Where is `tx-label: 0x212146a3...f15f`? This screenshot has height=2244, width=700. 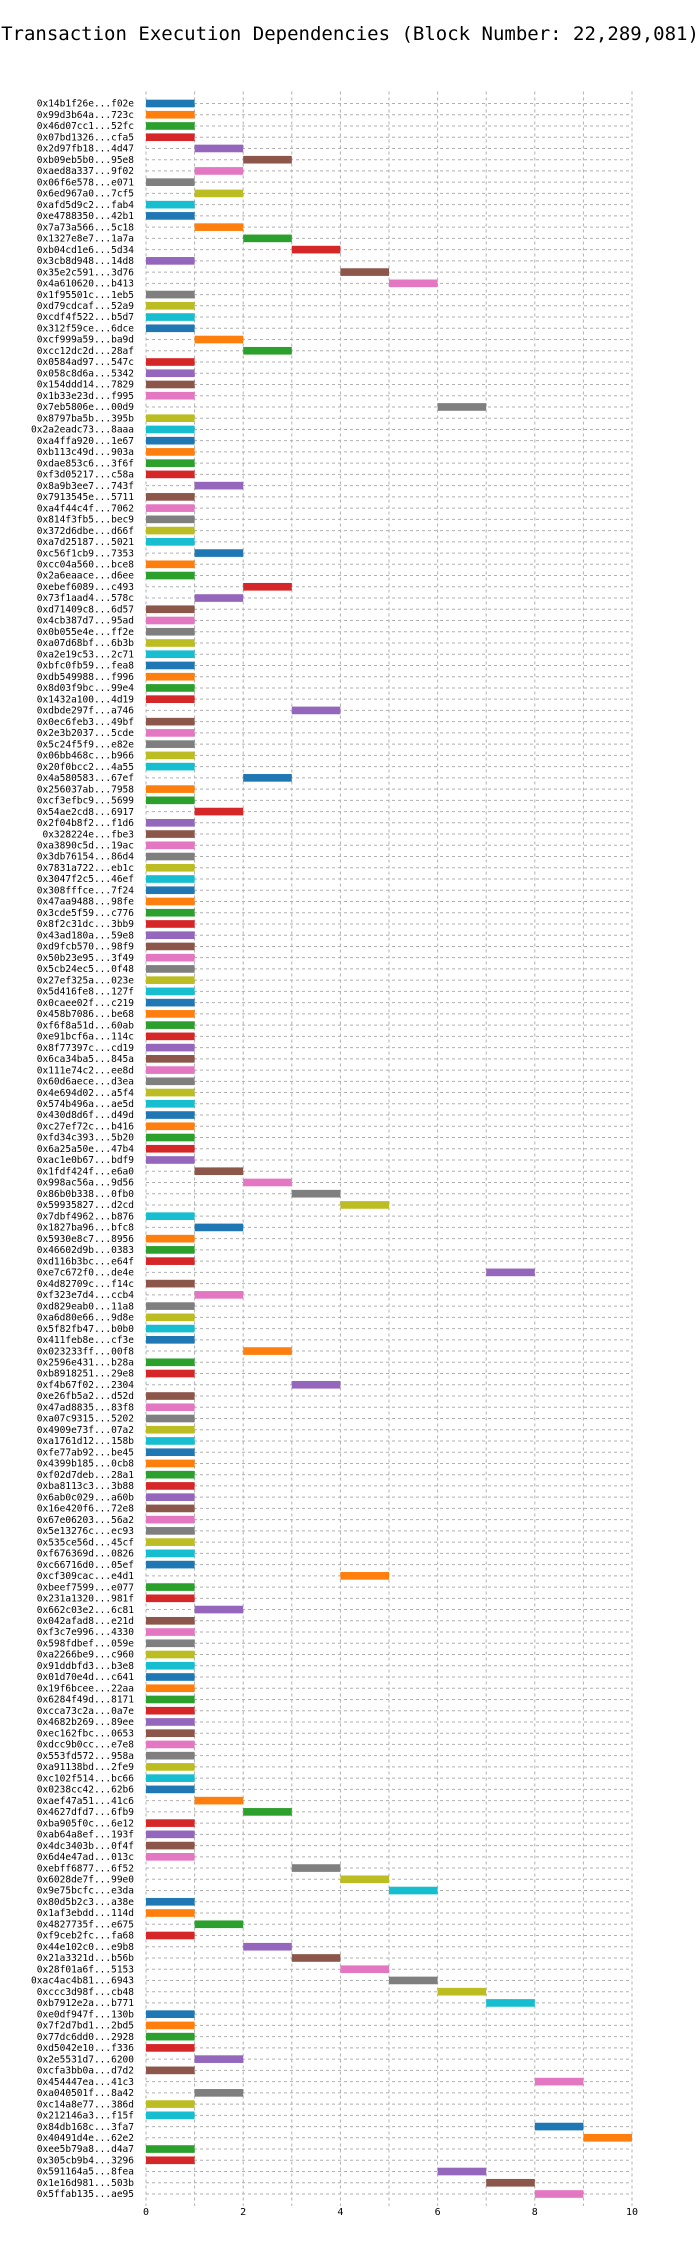
tx-label: 0x212146a3...f15f is located at coordinates (85, 2116).